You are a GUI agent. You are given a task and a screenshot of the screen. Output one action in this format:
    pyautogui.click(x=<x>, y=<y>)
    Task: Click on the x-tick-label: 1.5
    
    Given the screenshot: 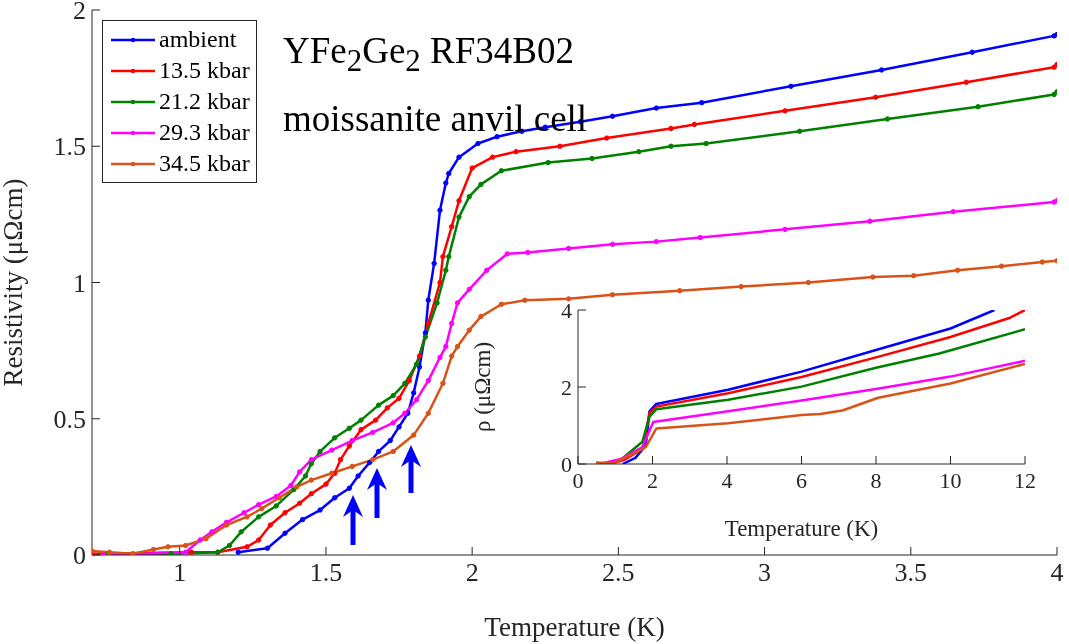 What is the action you would take?
    pyautogui.click(x=326, y=573)
    